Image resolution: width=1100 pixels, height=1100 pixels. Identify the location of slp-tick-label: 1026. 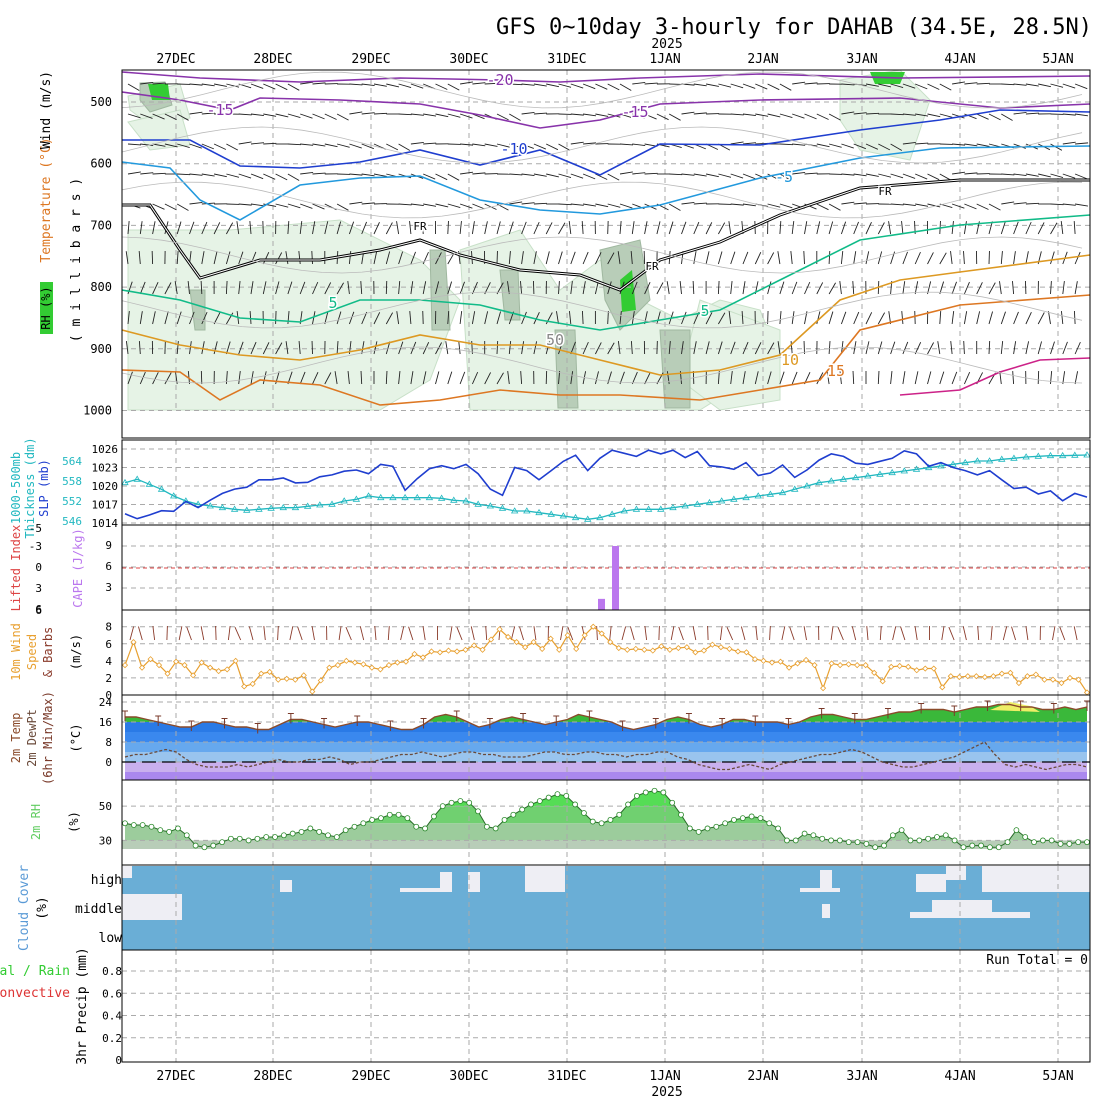
(105, 449).